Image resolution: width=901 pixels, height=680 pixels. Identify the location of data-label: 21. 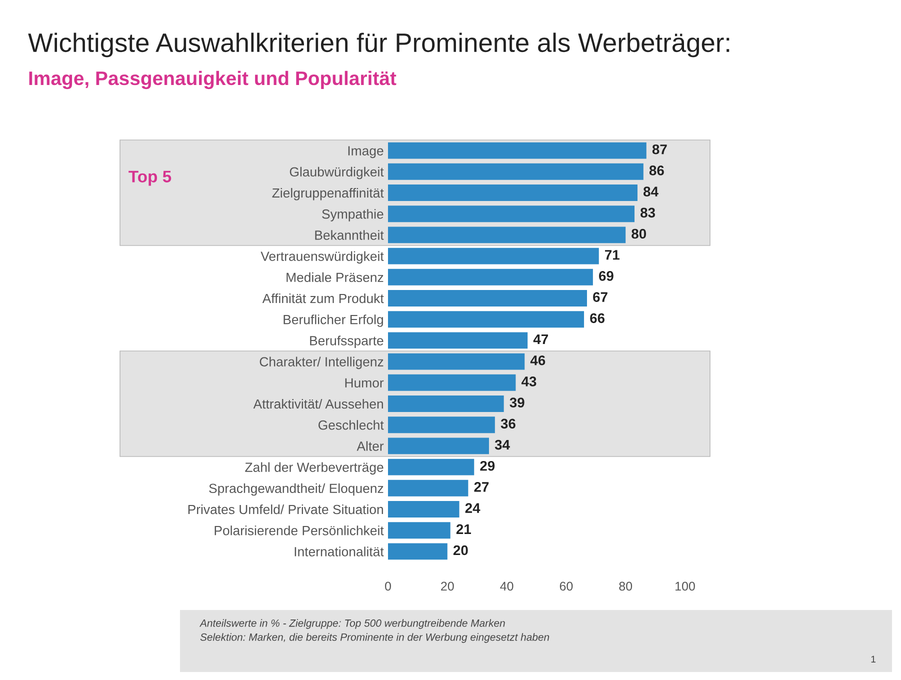
(463, 529).